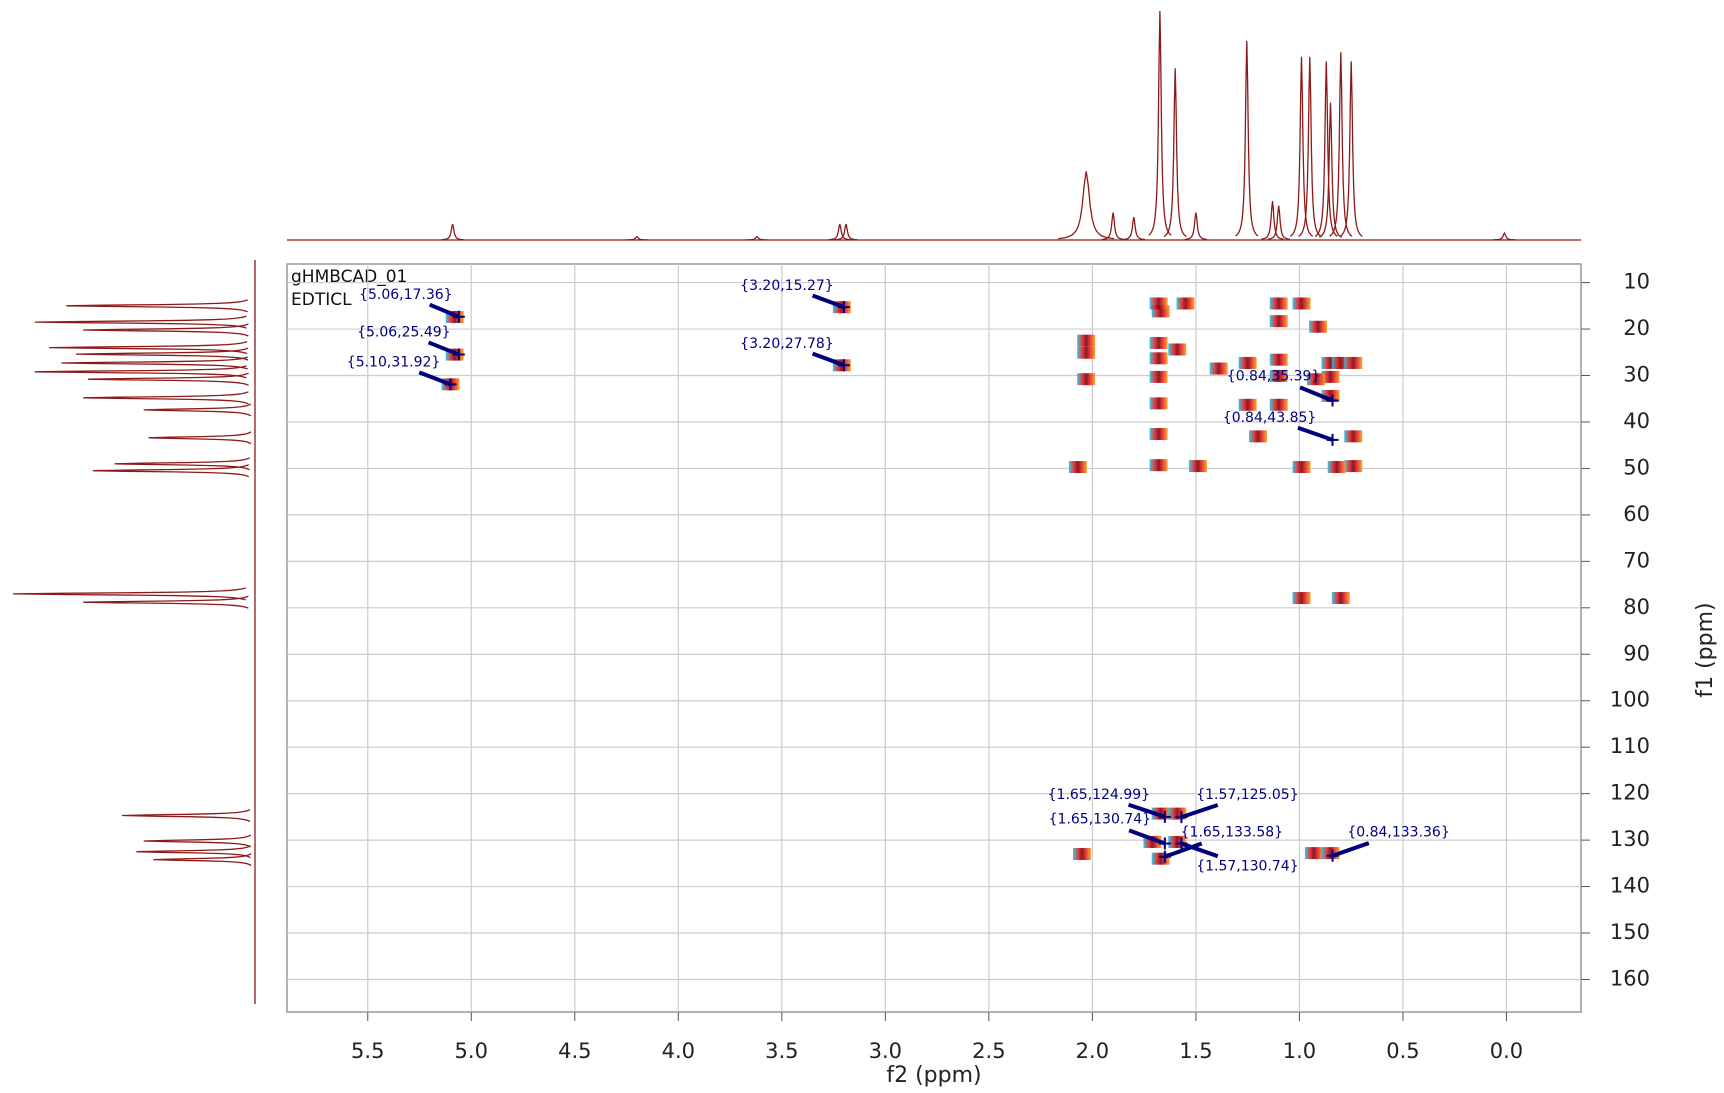  Describe the element at coordinates (1092, 1051) in the screenshot. I see `x-tick-label: 2.0` at that location.